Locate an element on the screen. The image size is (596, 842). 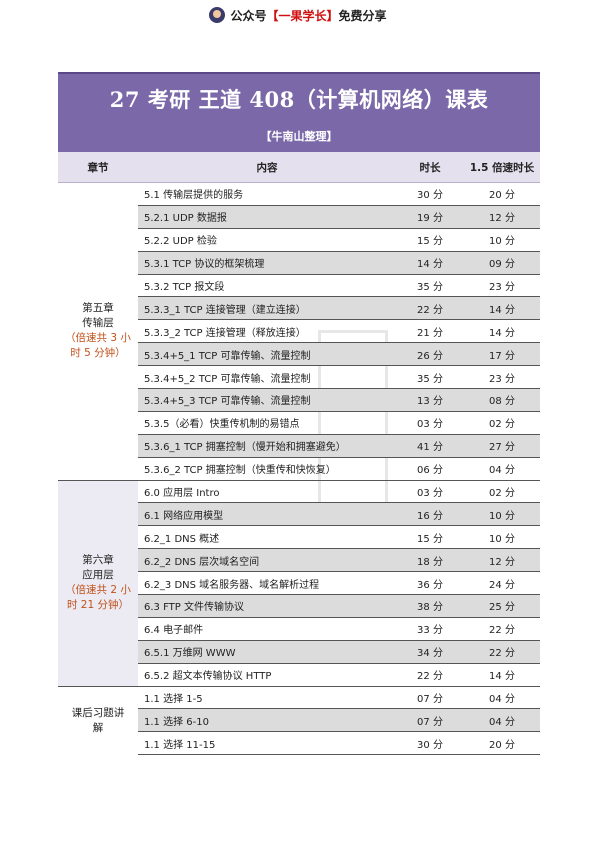
speed-duration-cell: 09 分 is located at coordinates (502, 263).